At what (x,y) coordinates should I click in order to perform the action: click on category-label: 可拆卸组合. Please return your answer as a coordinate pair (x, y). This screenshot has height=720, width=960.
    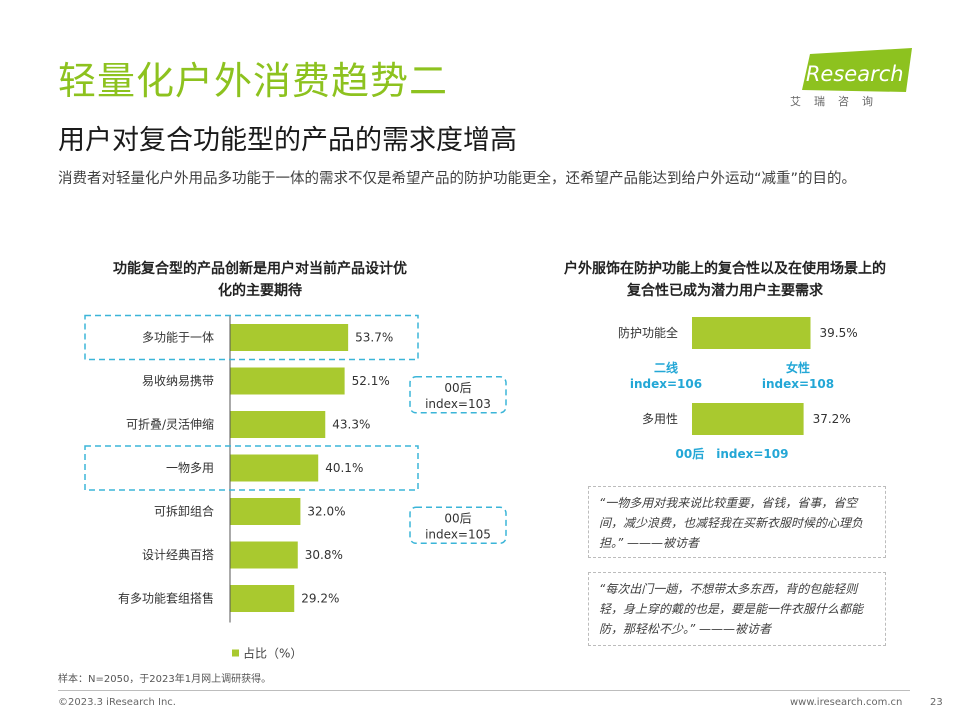
    Looking at the image, I should click on (184, 511).